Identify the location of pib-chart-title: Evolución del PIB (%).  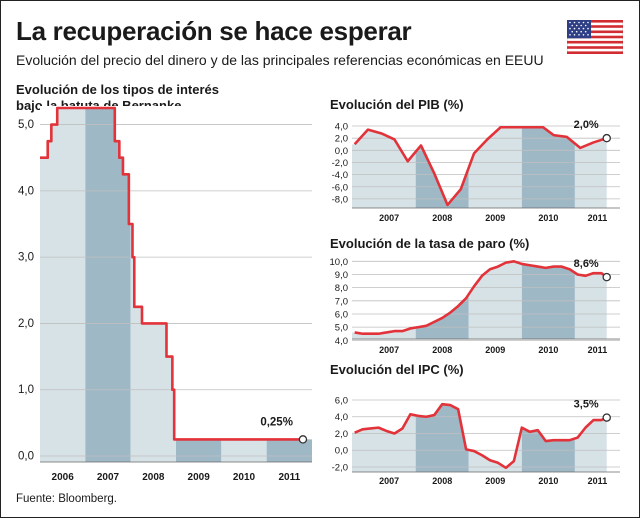
(397, 104).